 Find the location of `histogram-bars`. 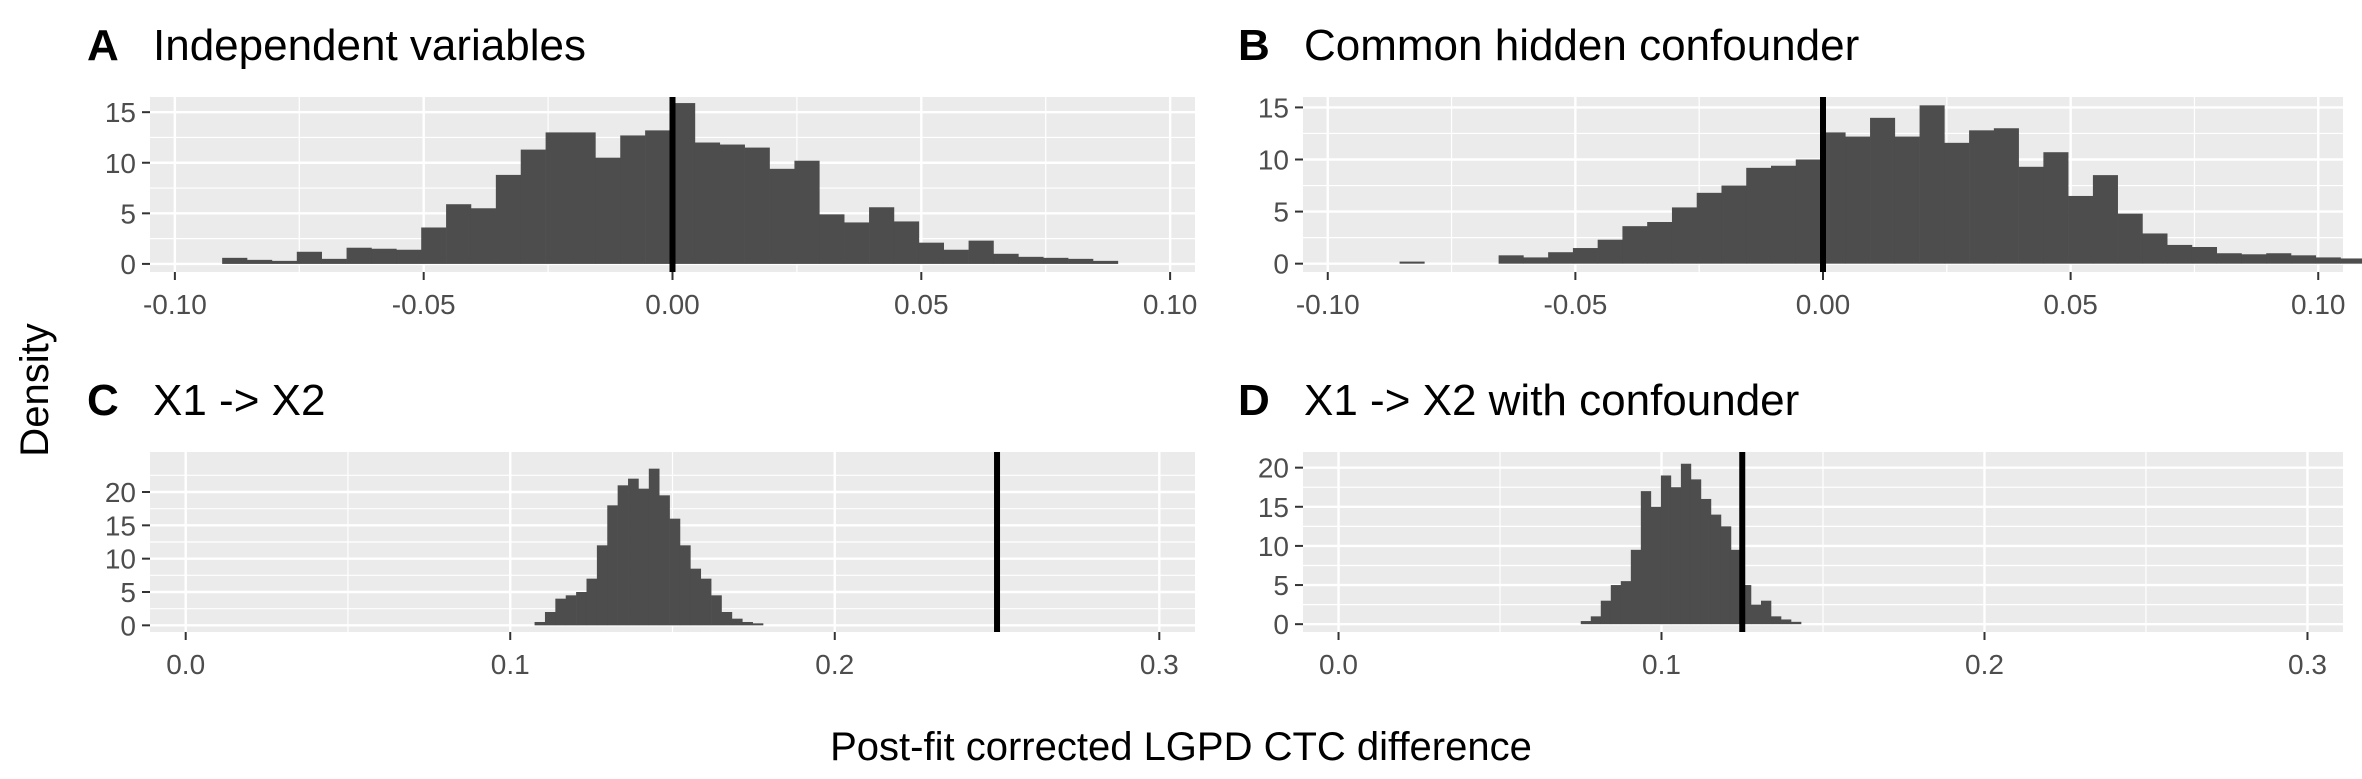

histogram-bars is located at coordinates (1880, 184).